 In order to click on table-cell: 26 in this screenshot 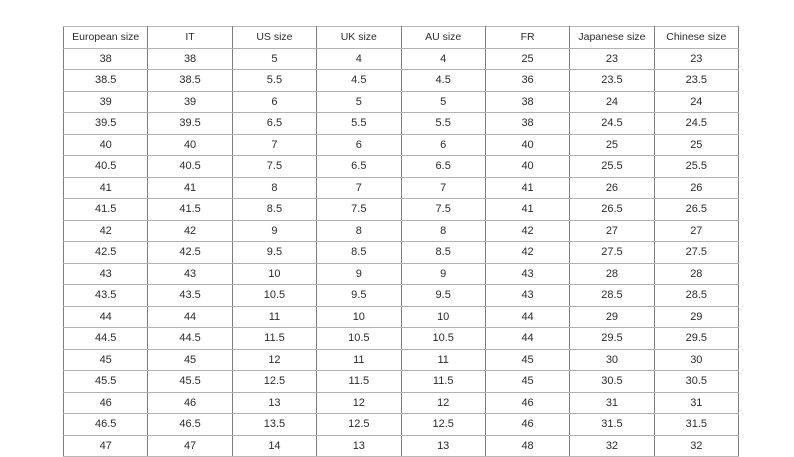, I will do `click(696, 187)`.